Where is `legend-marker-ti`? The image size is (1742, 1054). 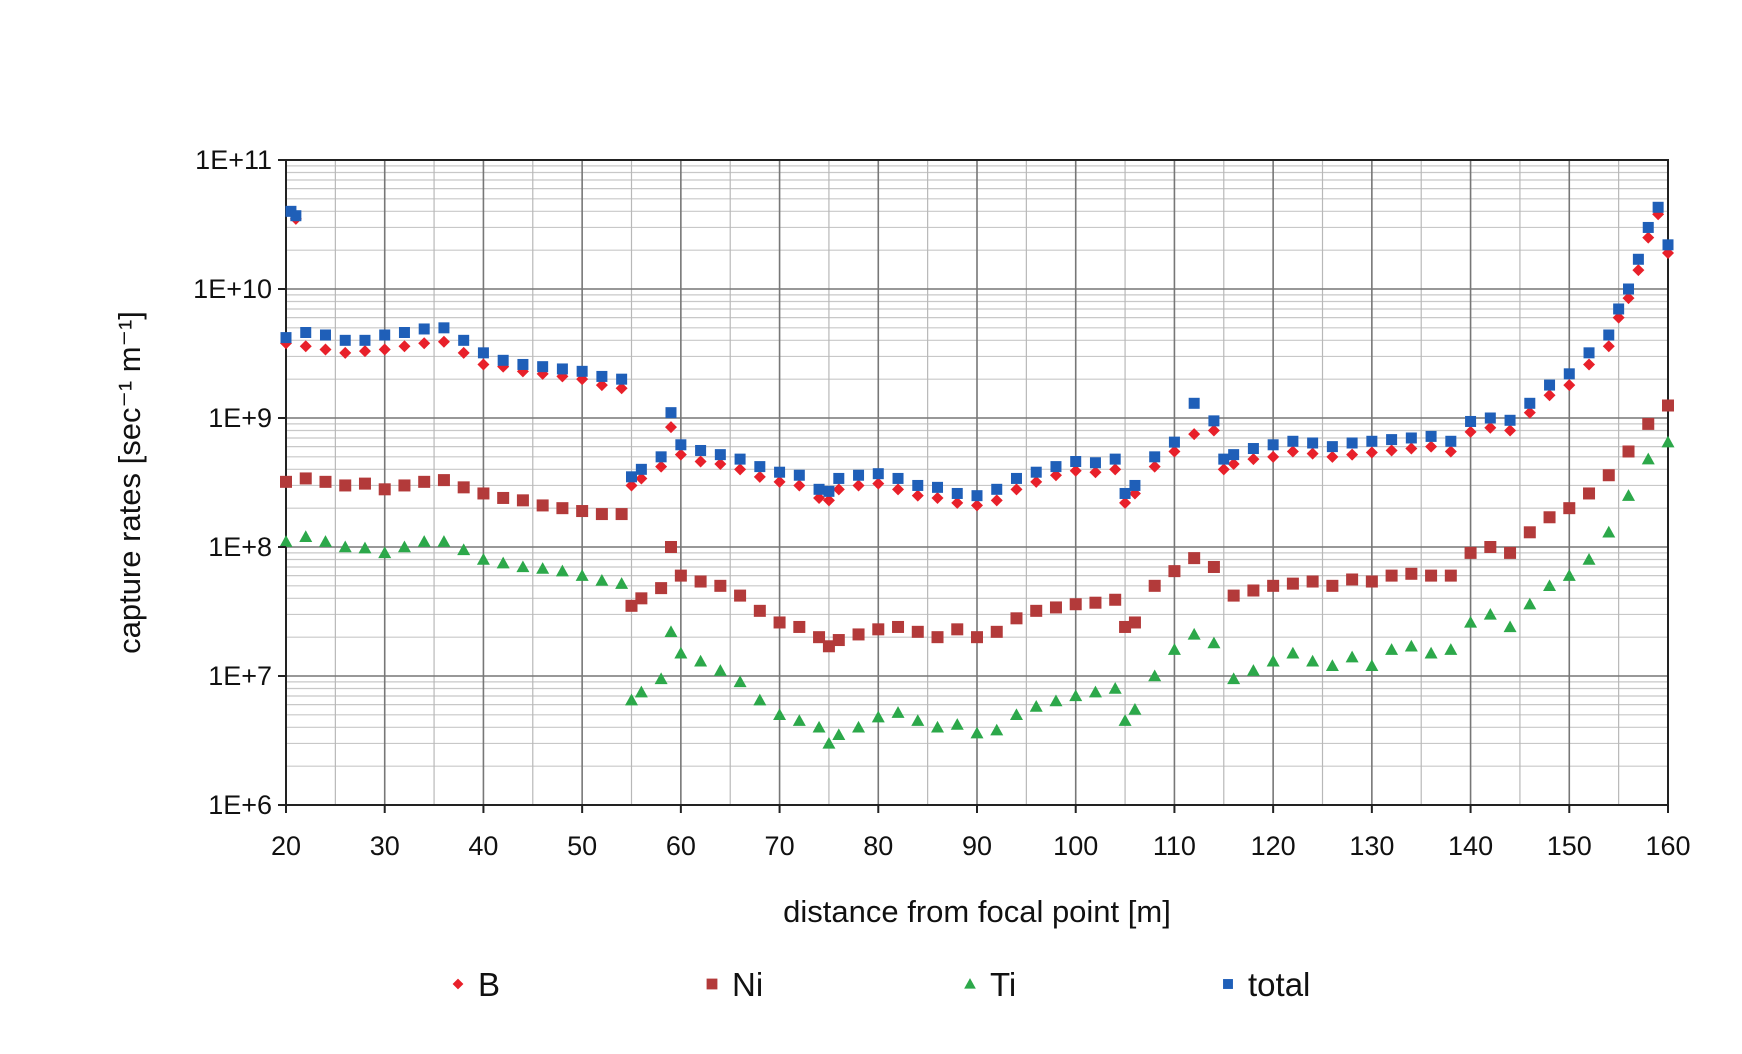 legend-marker-ti is located at coordinates (970, 983).